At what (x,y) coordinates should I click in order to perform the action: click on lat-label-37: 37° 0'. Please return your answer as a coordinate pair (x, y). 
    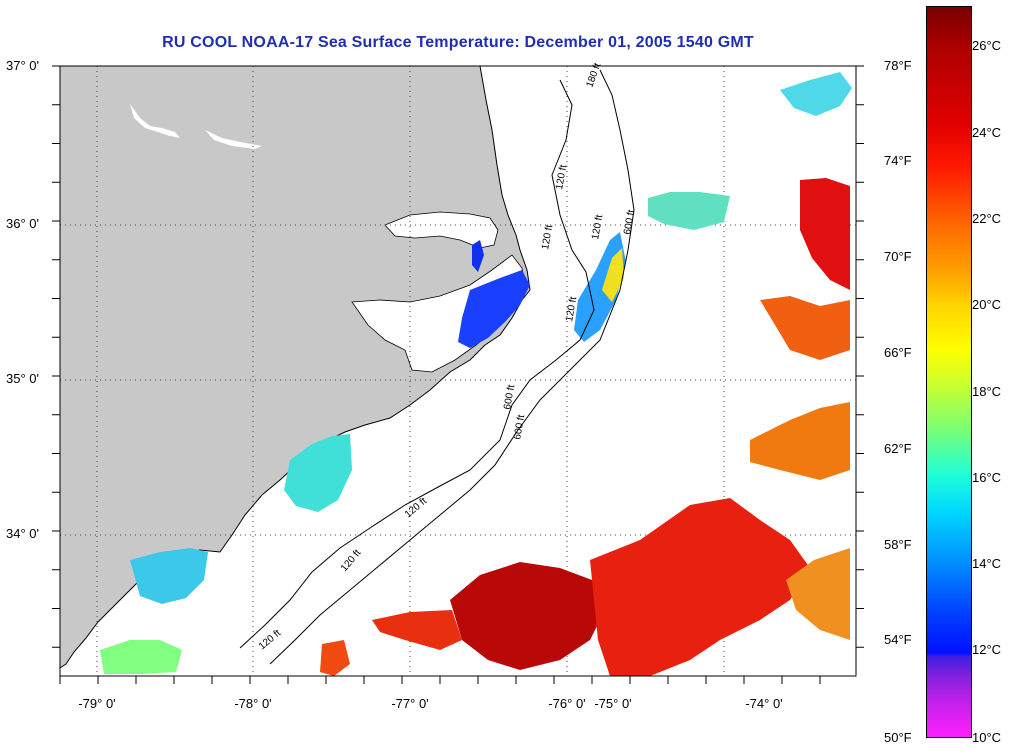
    Looking at the image, I should click on (22, 65).